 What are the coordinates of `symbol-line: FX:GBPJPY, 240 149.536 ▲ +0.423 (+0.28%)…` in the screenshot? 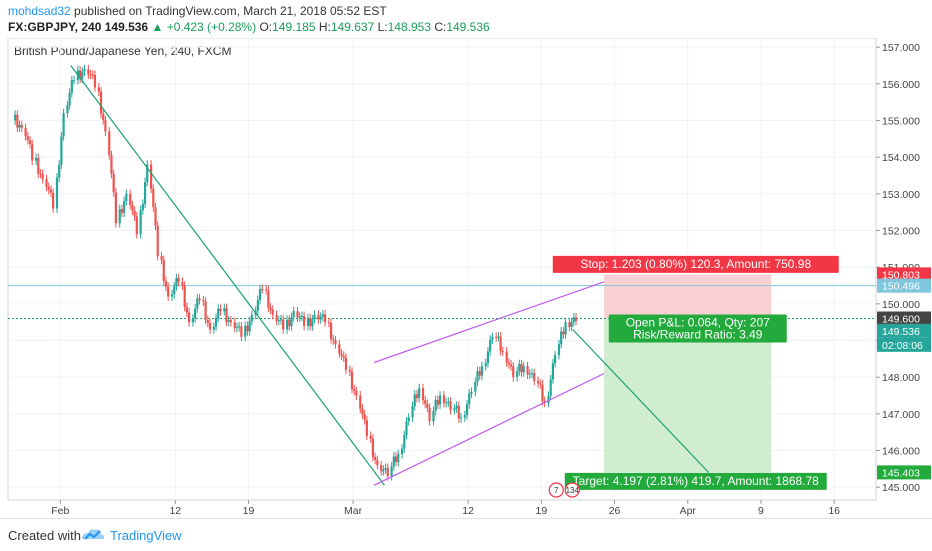 It's located at (249, 27).